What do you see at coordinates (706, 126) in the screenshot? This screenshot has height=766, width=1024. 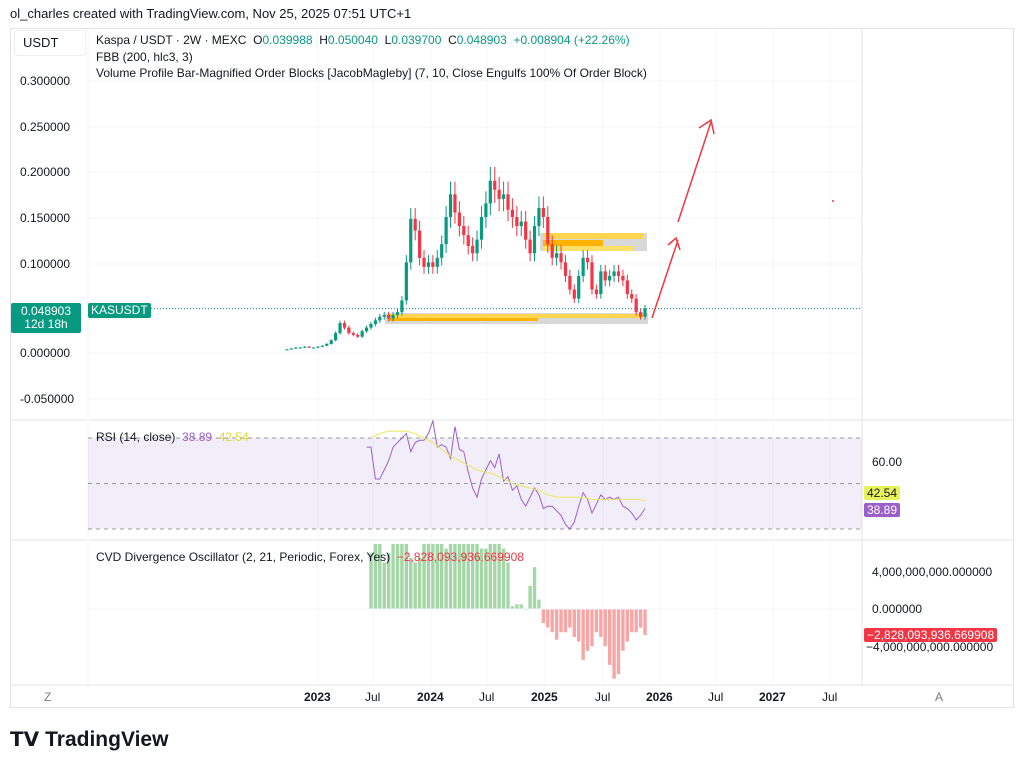 I see `projection-arrow-head` at bounding box center [706, 126].